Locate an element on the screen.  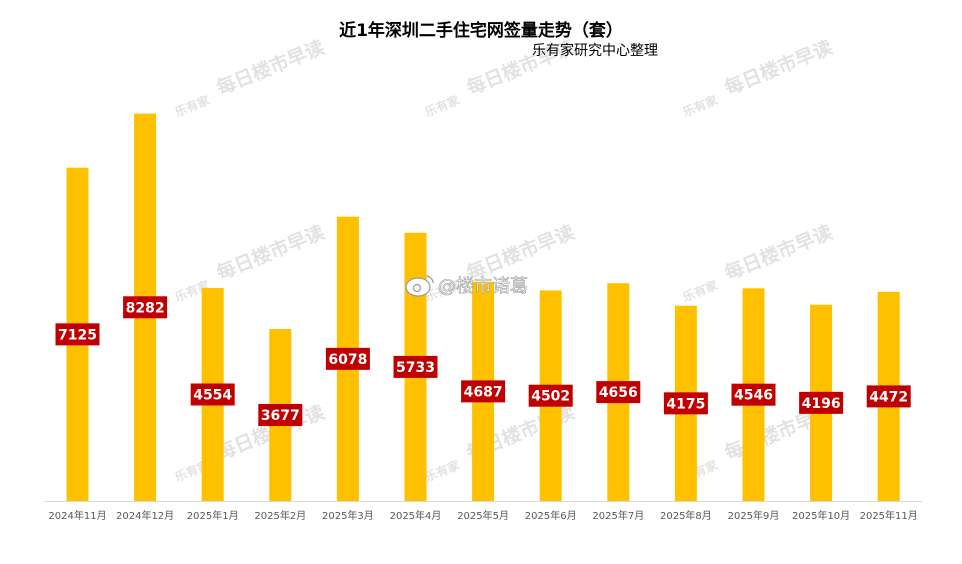
data-label: 8282 is located at coordinates (145, 308).